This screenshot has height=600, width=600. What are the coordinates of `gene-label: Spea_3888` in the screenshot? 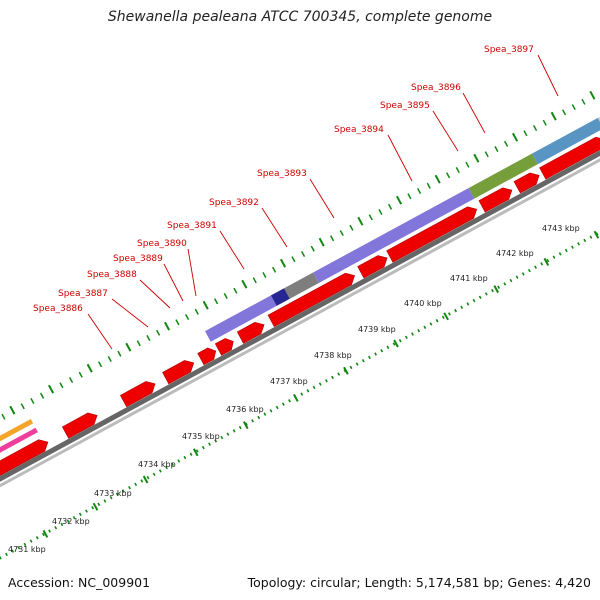 It's located at (112, 275).